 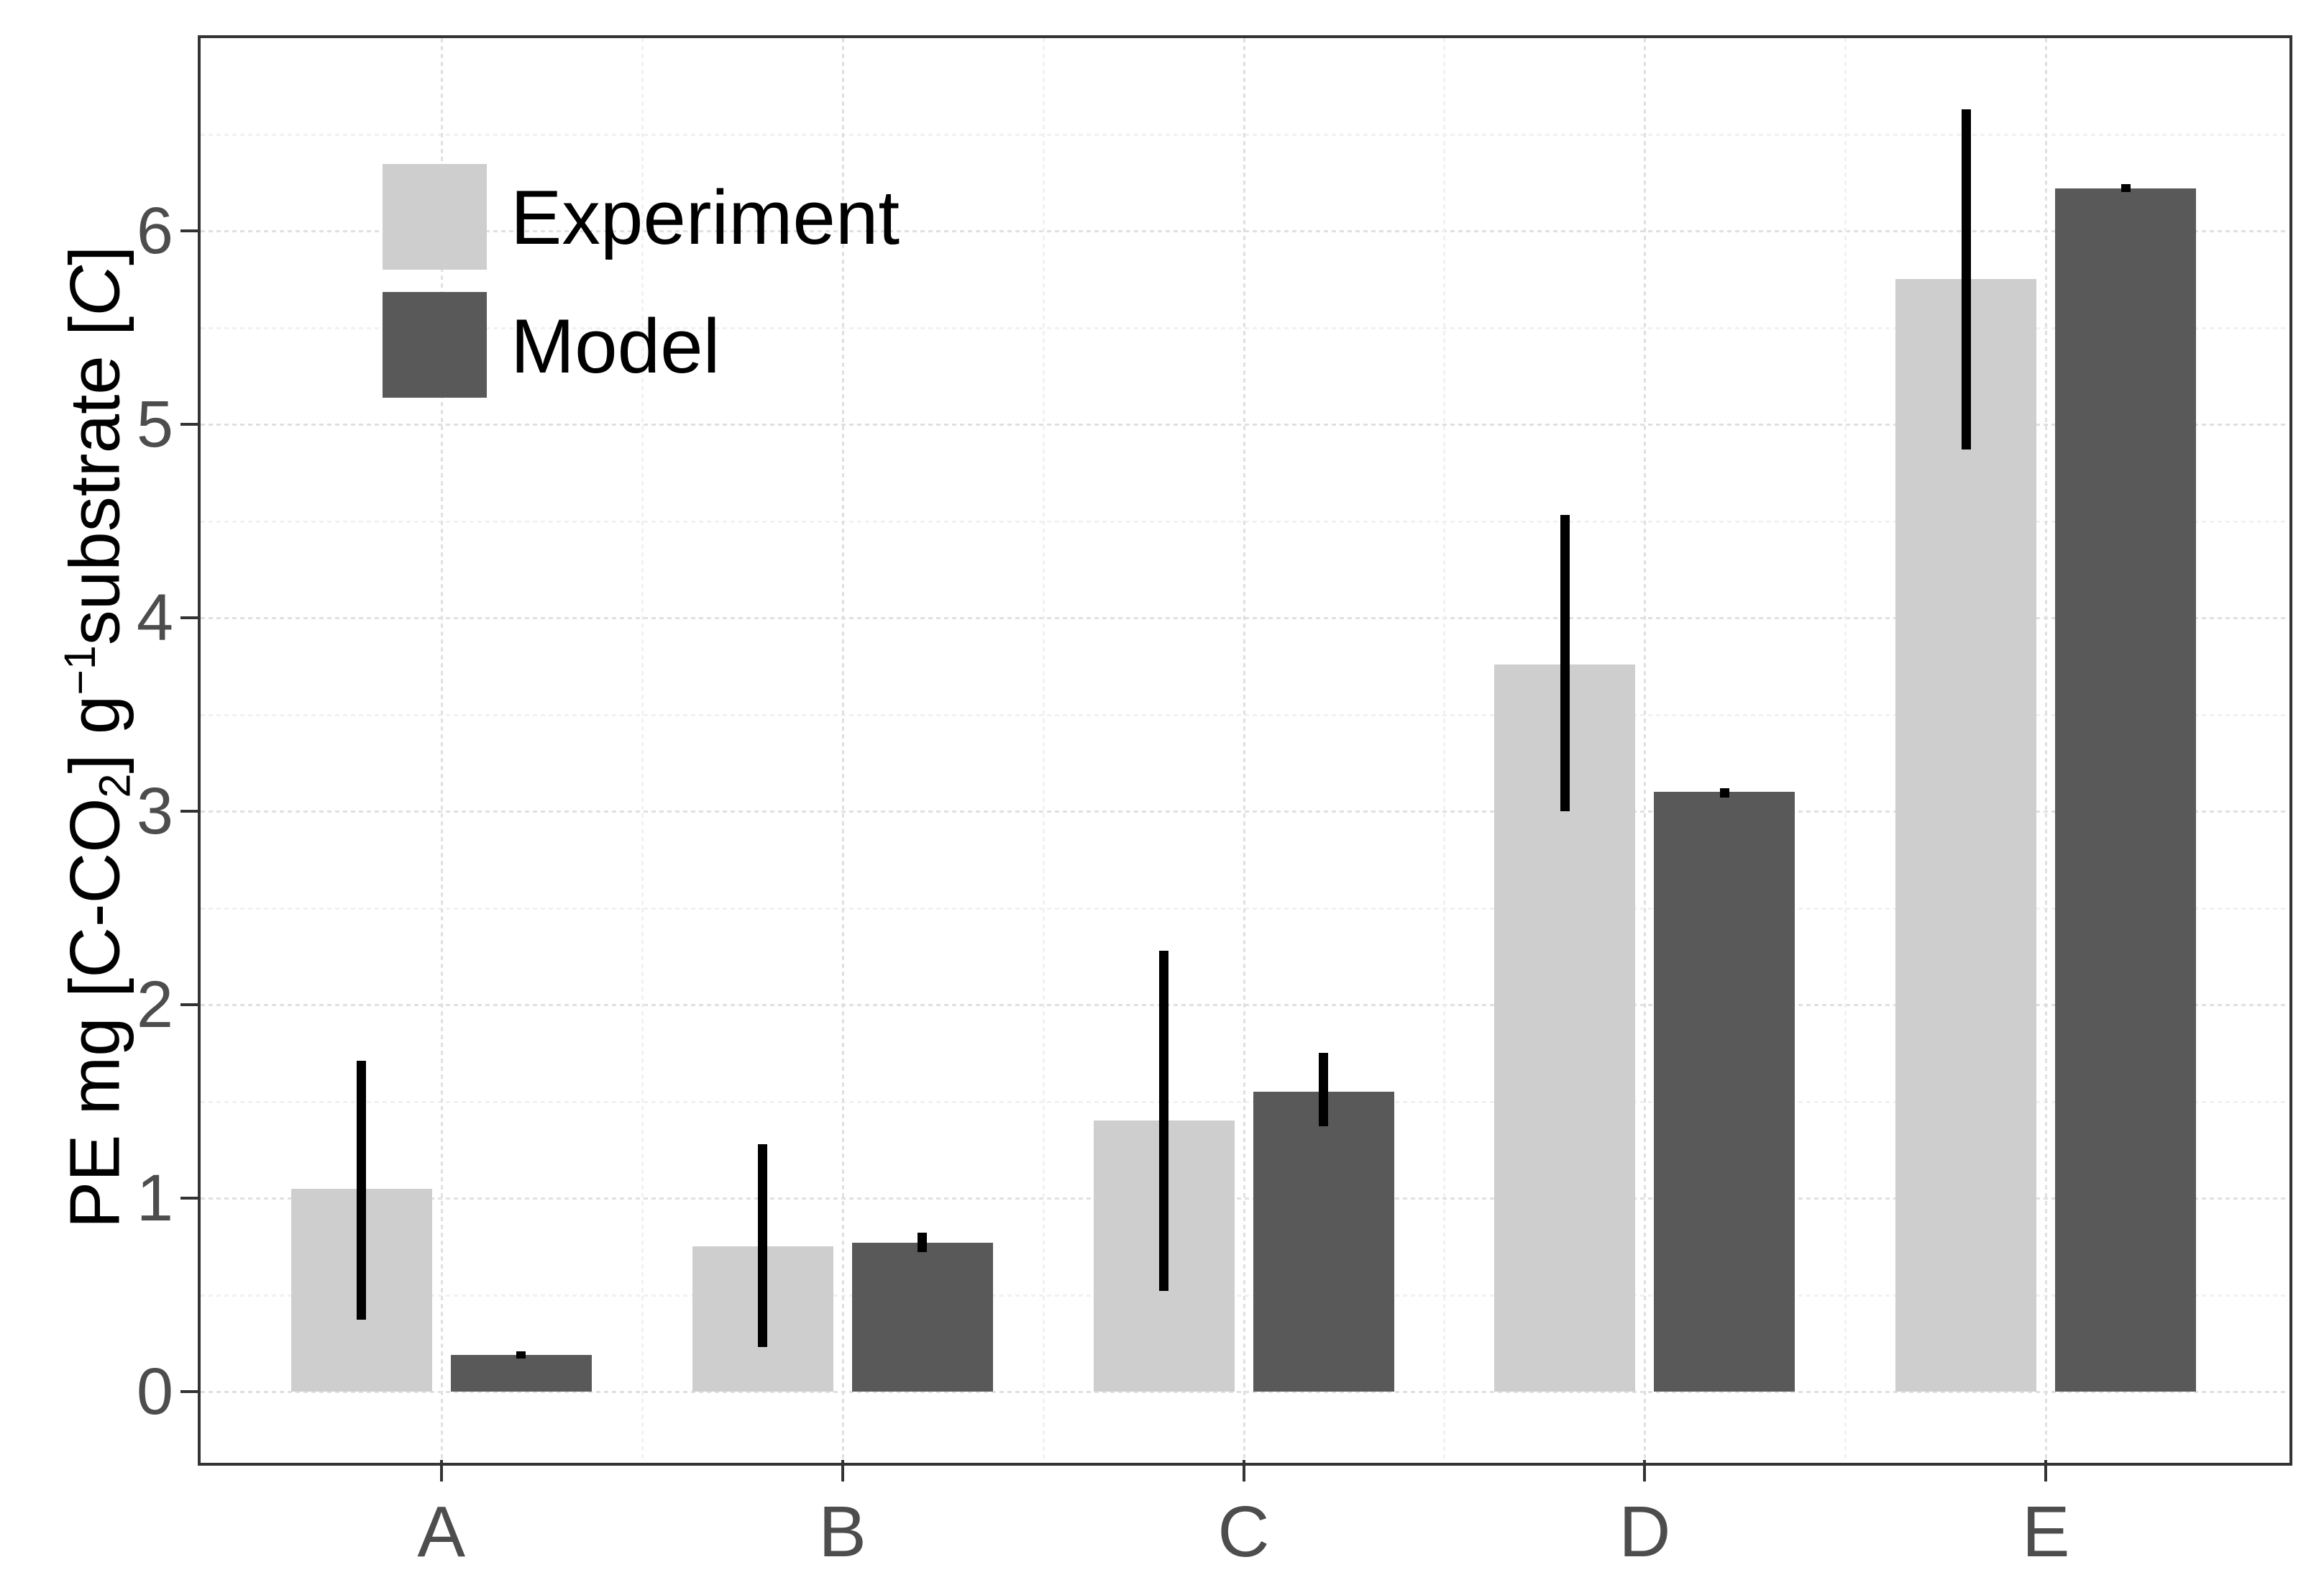 What do you see at coordinates (1724, 1092) in the screenshot?
I see `bar-model-D` at bounding box center [1724, 1092].